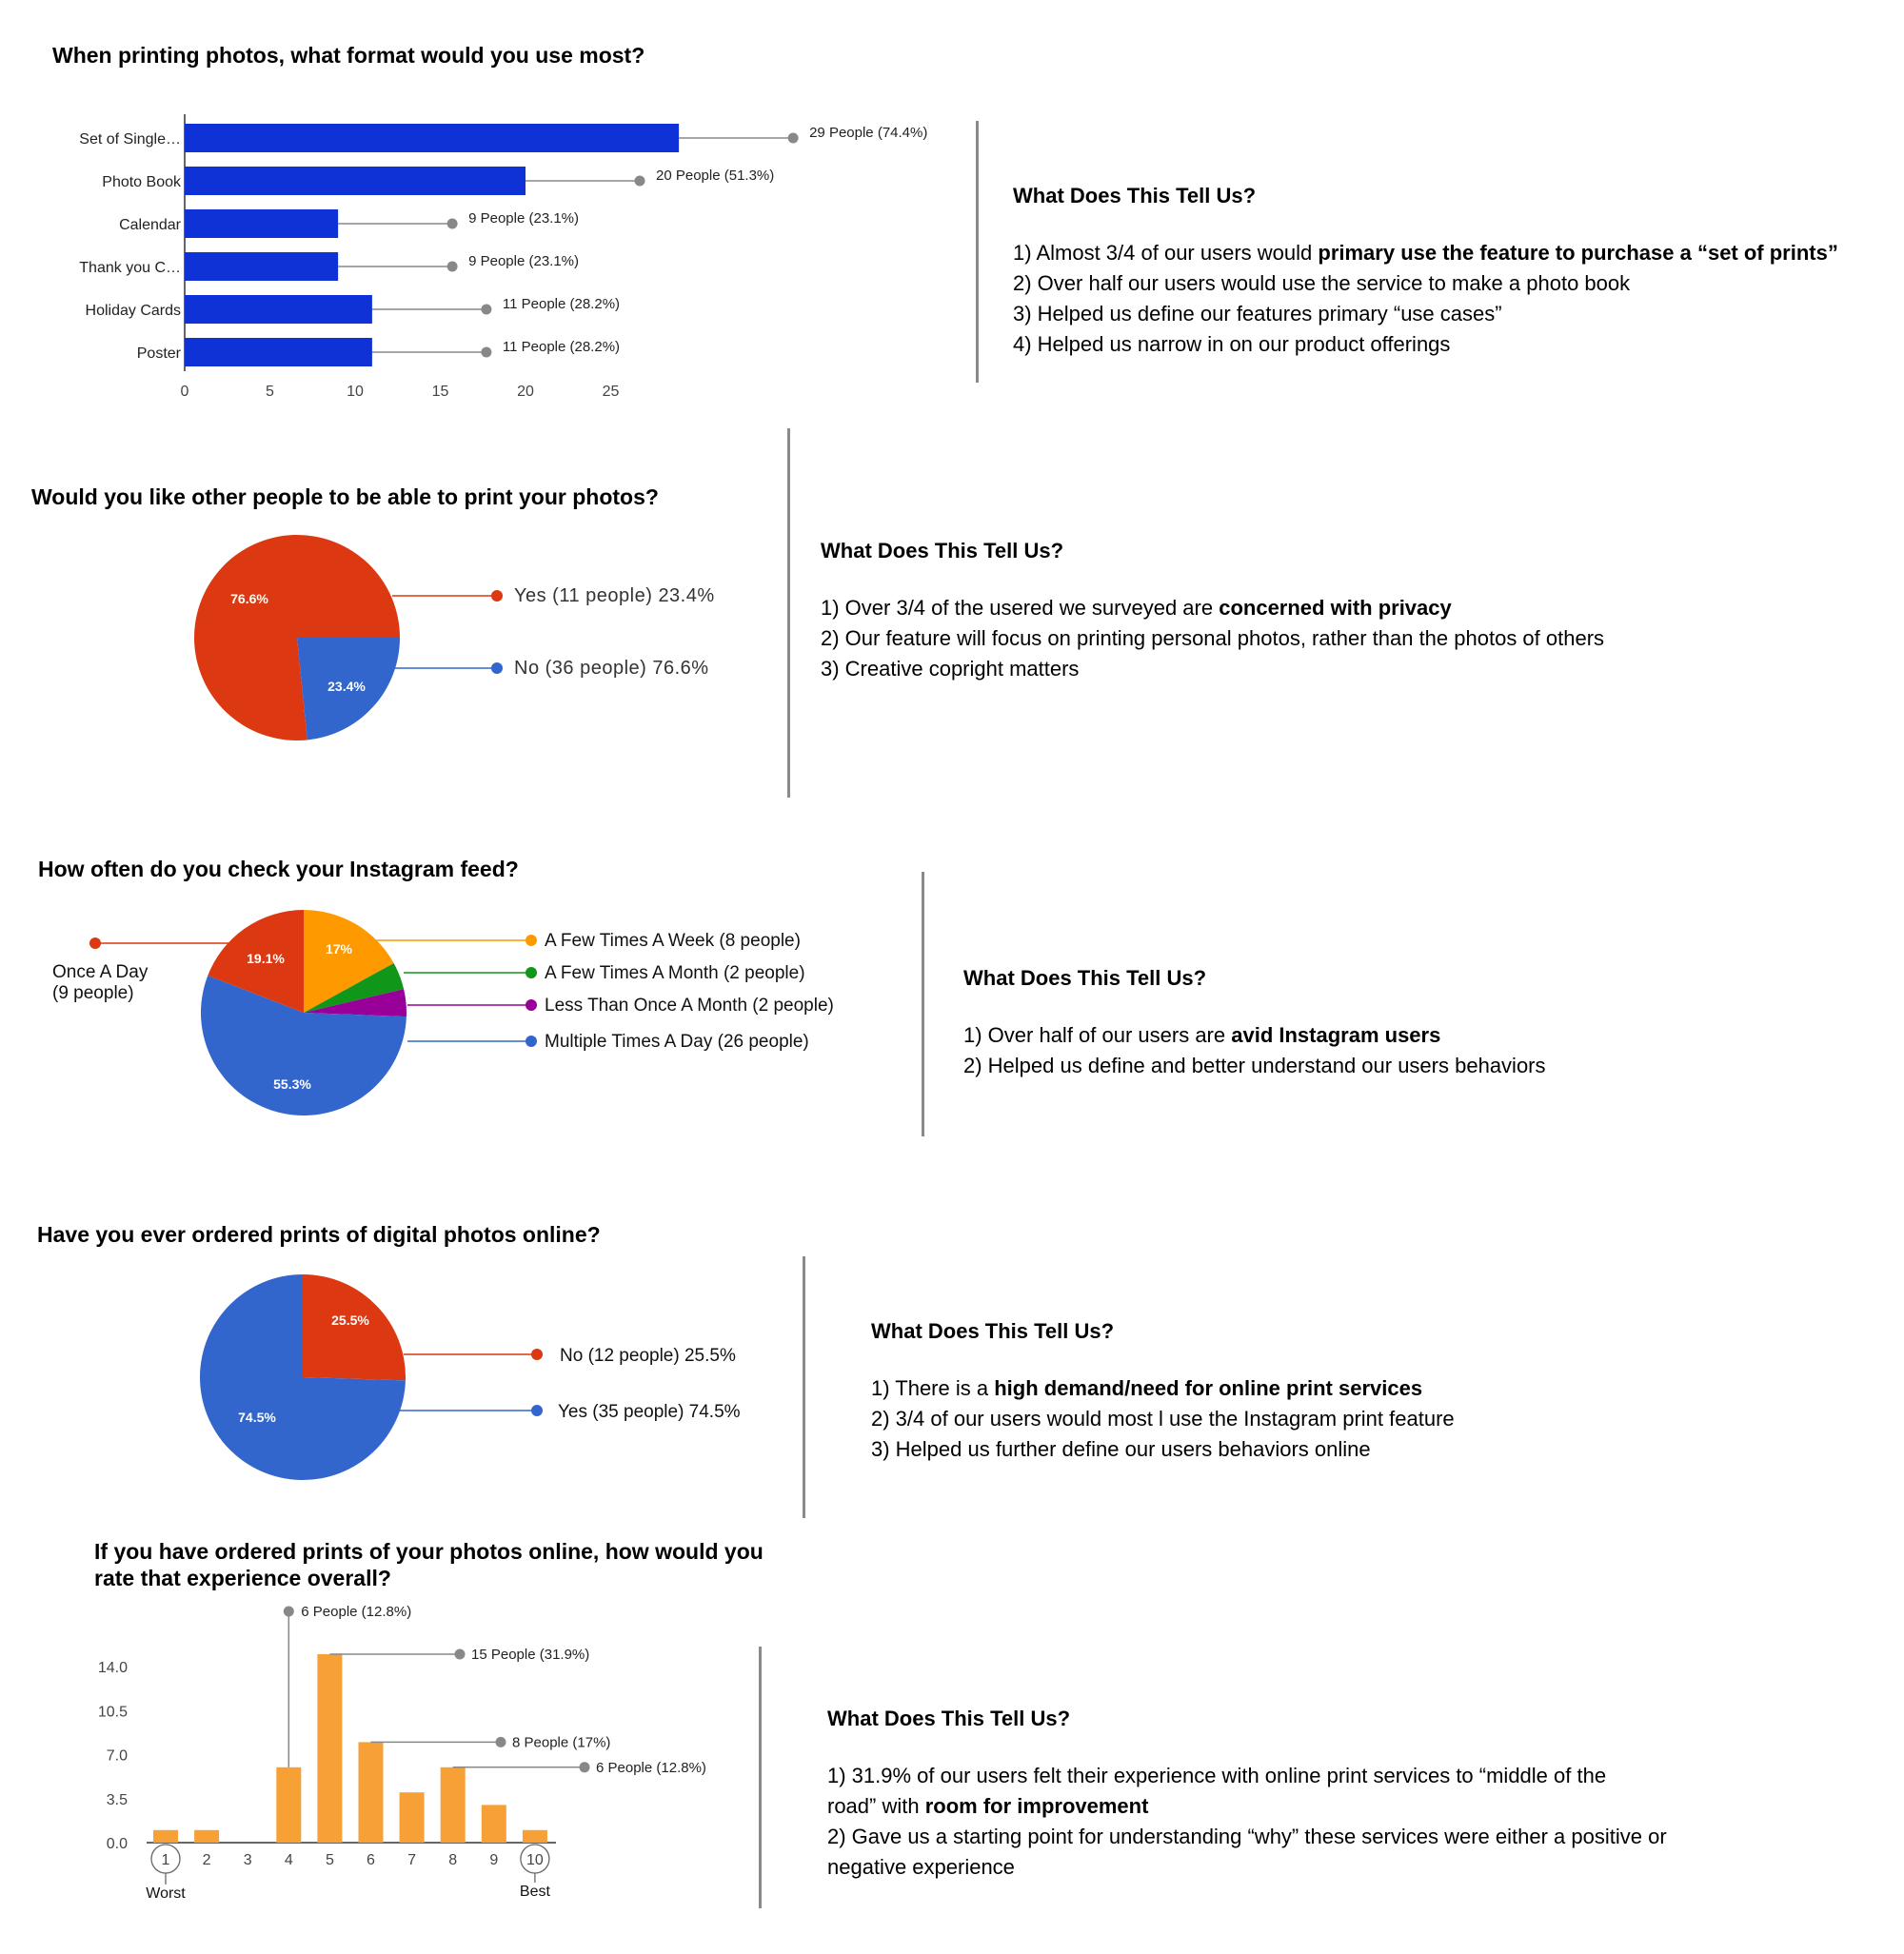 The height and width of the screenshot is (1954, 1904). What do you see at coordinates (292, 1084) in the screenshot?
I see `pie-inner-label: 55.3%` at bounding box center [292, 1084].